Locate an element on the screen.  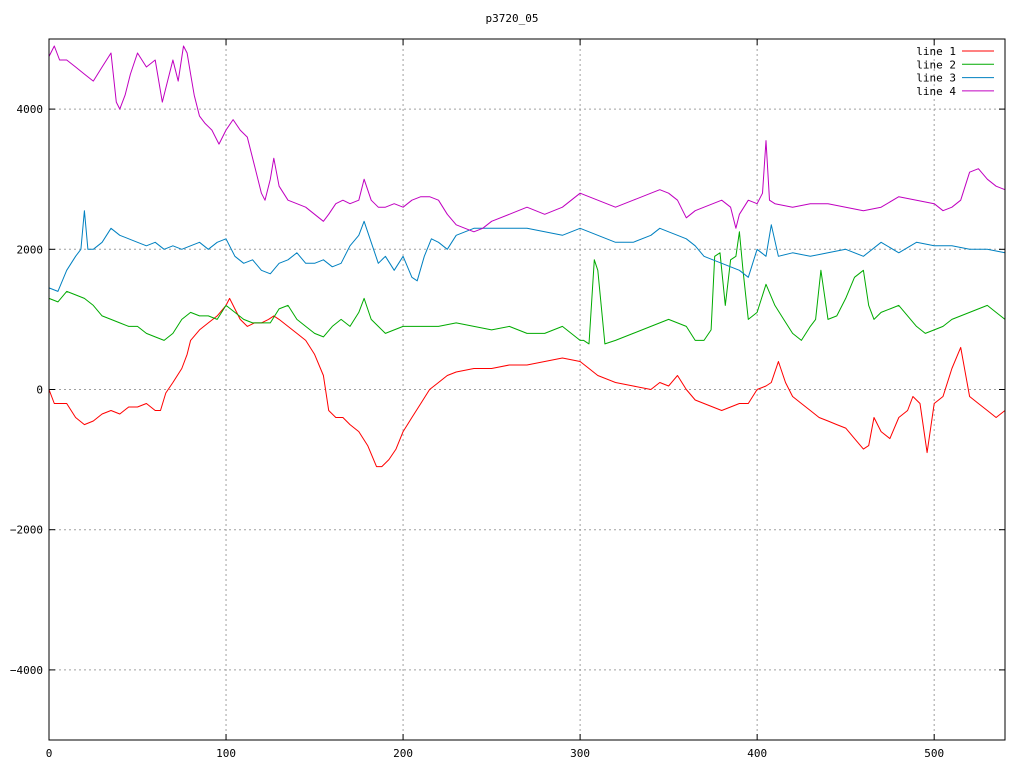
y-tick-label: 4000 is located at coordinates (30, 109).